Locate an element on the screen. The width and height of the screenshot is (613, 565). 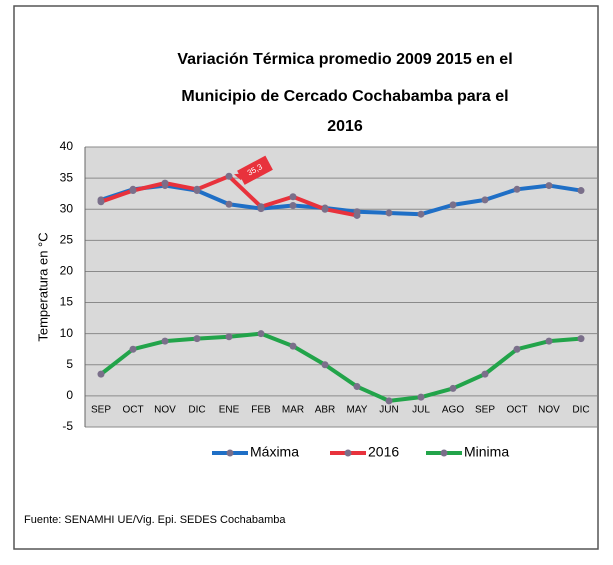
y-tick-label: 30 is located at coordinates (67, 208).